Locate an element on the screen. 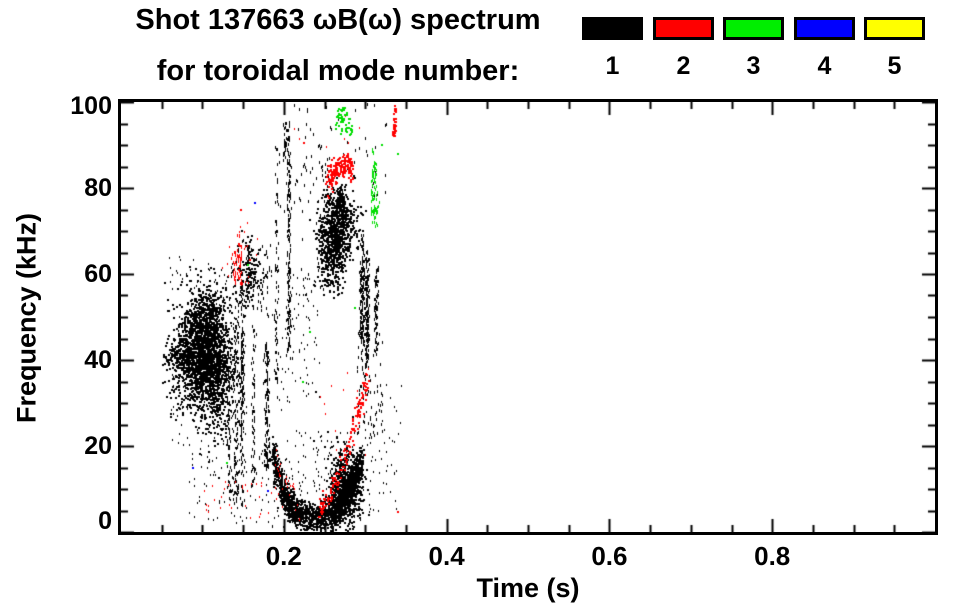 The image size is (963, 615). y-tick-label-80: 80 is located at coordinates (98, 188).